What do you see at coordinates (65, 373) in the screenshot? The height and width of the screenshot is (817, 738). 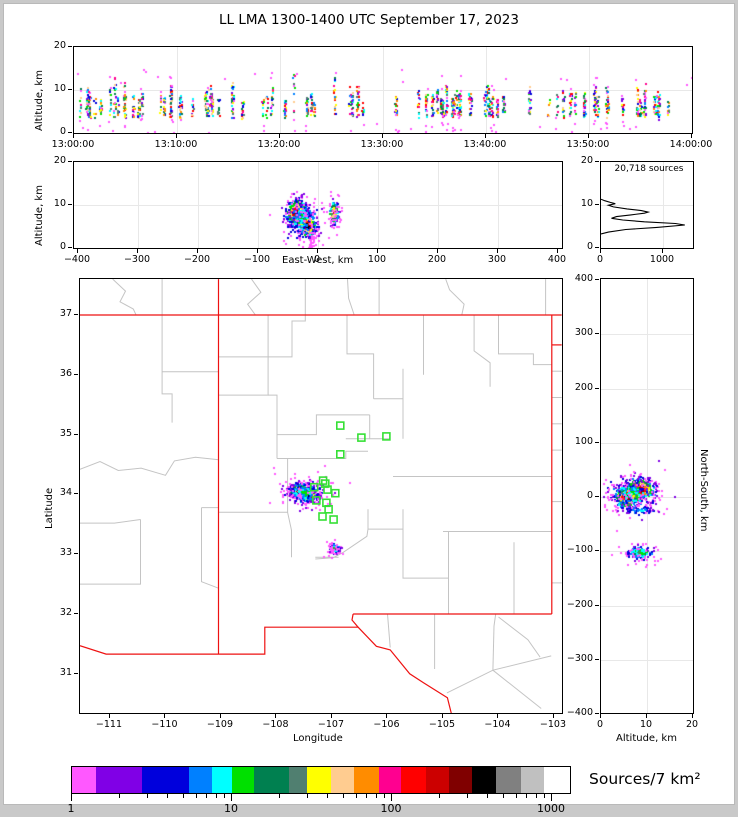 I see `tick-label: 36` at bounding box center [65, 373].